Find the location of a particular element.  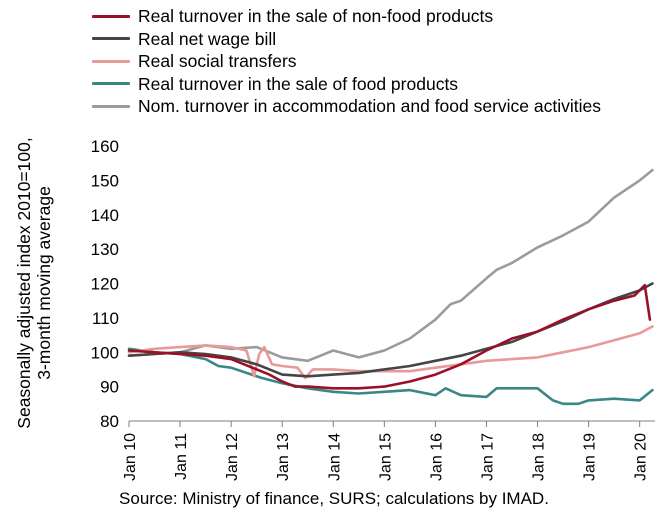

x-tick-label: Jan 19 is located at coordinates (590, 457).